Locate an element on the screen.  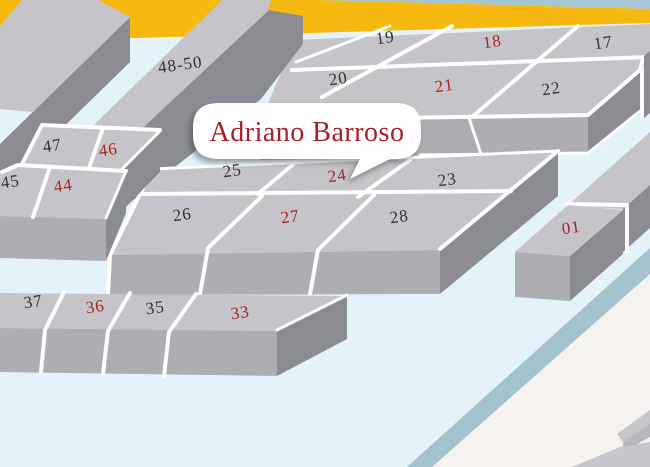
tooltip-bubble: Adriano Barroso is located at coordinates (307, 141).